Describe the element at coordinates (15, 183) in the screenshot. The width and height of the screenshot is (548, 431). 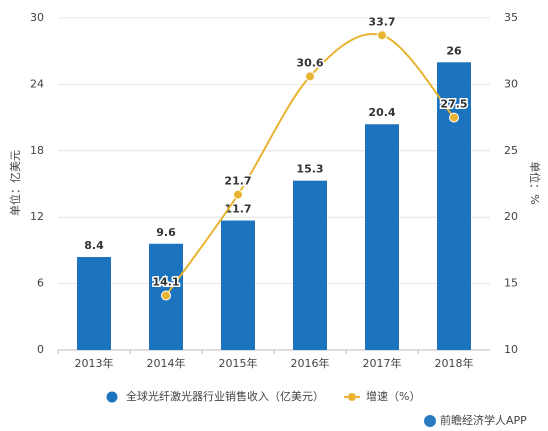
I see `y-axis-label: 单位：亿美元` at that location.